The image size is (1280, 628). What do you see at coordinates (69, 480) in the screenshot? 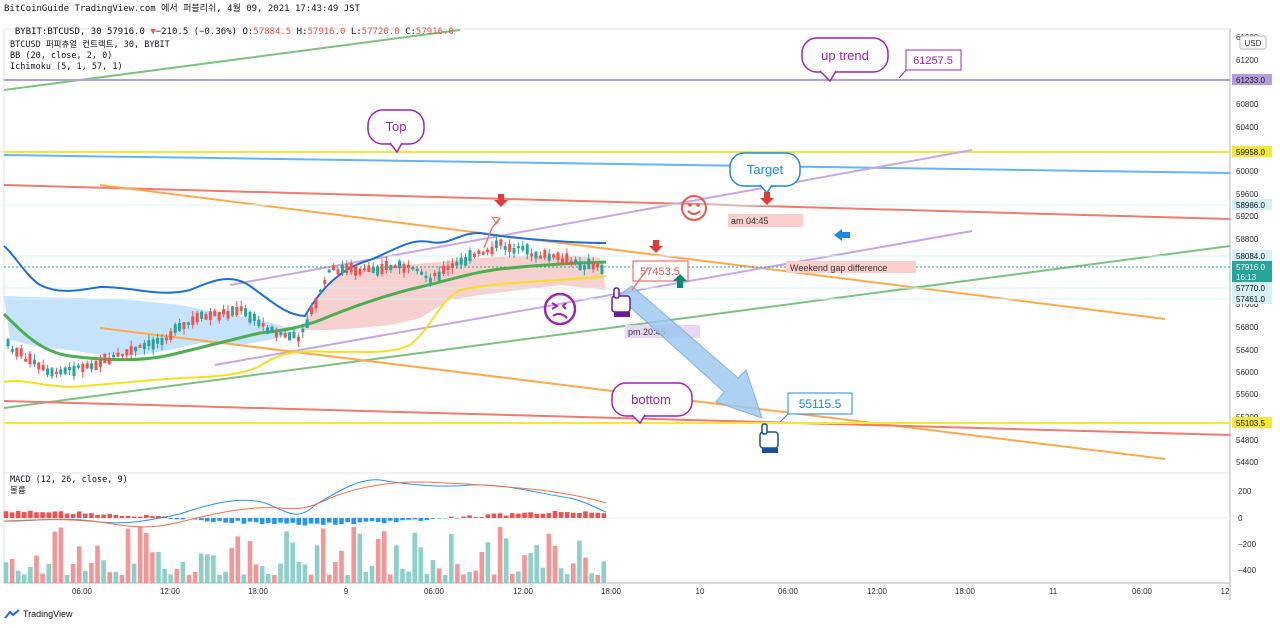
I see `legend-macd: MACD (12, 26, close, 9)` at bounding box center [69, 480].